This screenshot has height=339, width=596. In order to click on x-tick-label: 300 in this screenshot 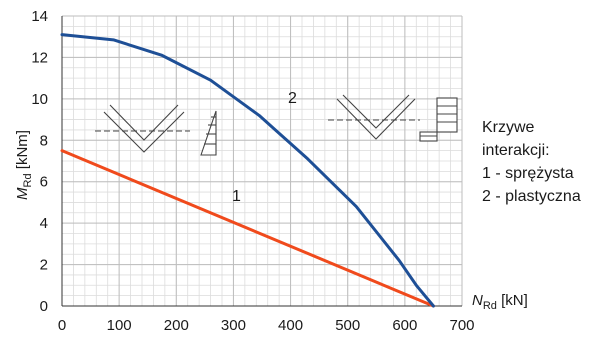, I will do `click(233, 325)`.